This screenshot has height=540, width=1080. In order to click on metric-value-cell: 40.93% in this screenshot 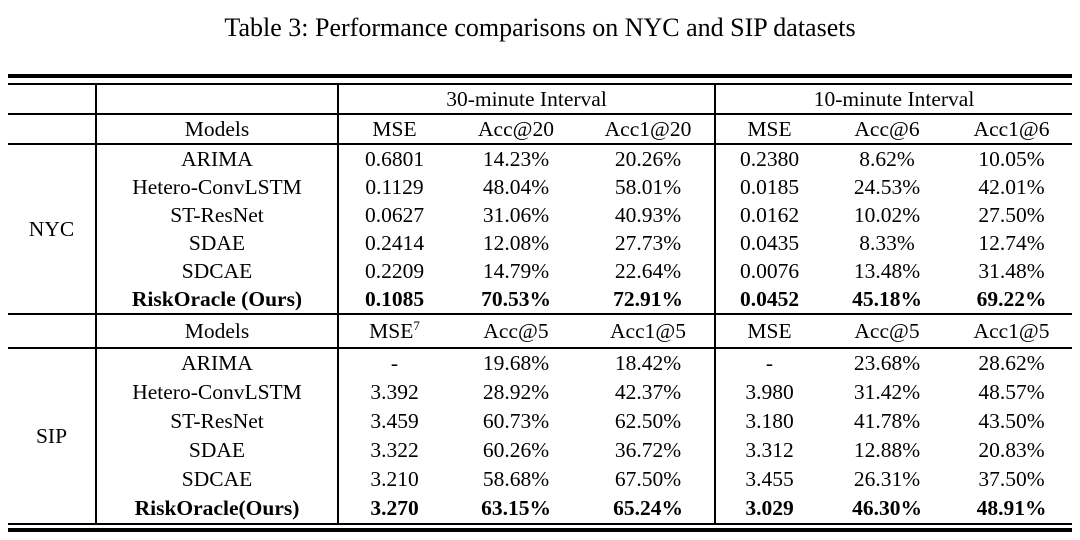, I will do `click(648, 214)`.